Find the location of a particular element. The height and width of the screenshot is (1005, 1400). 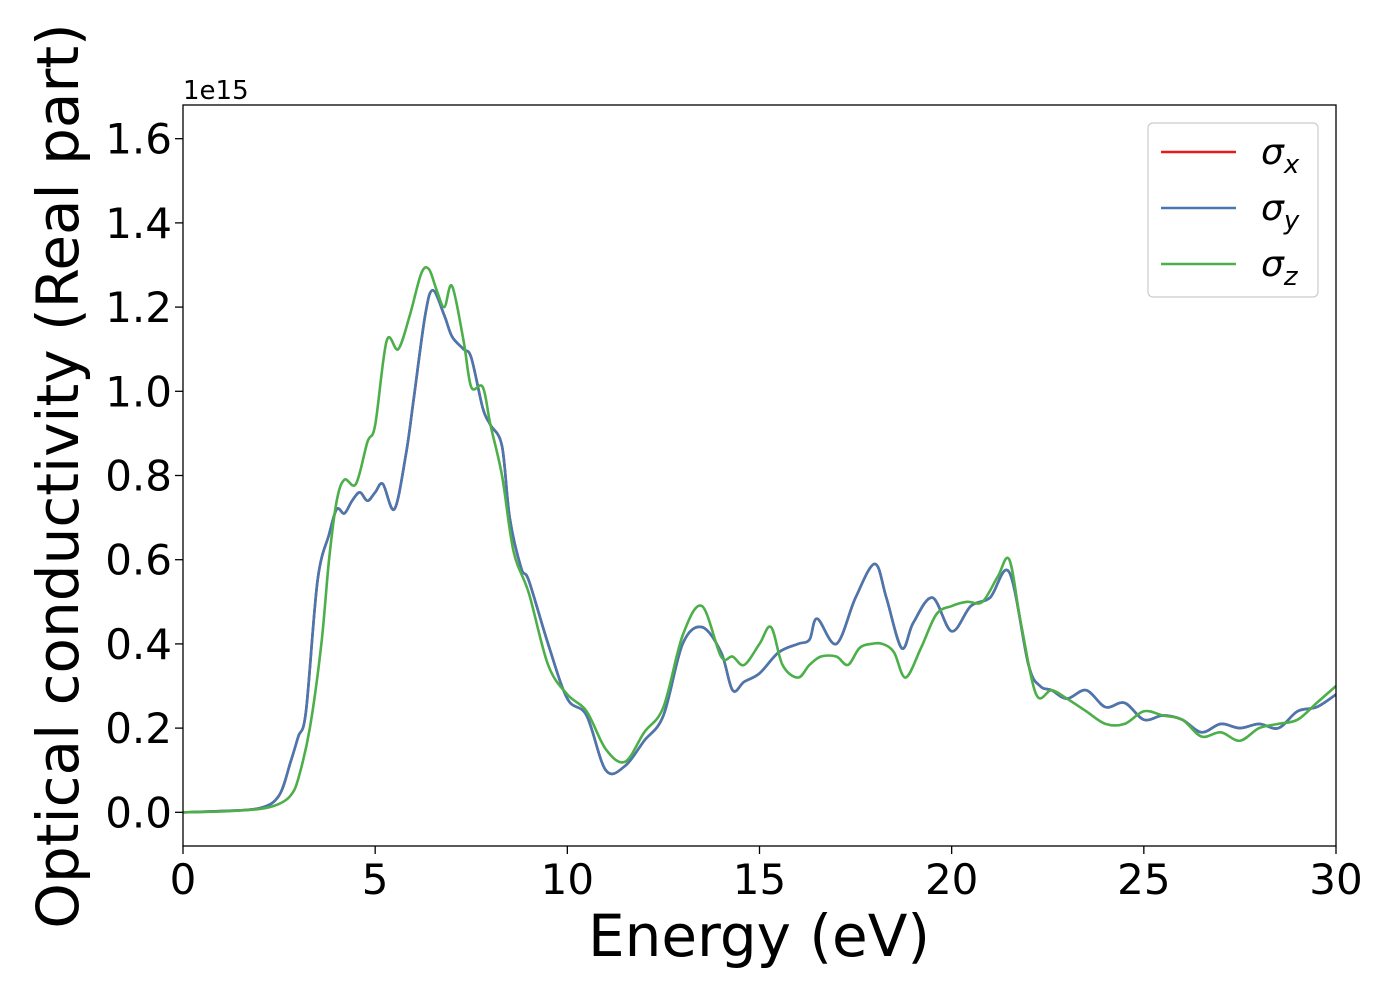

x-tick-label: 10 is located at coordinates (567, 879).